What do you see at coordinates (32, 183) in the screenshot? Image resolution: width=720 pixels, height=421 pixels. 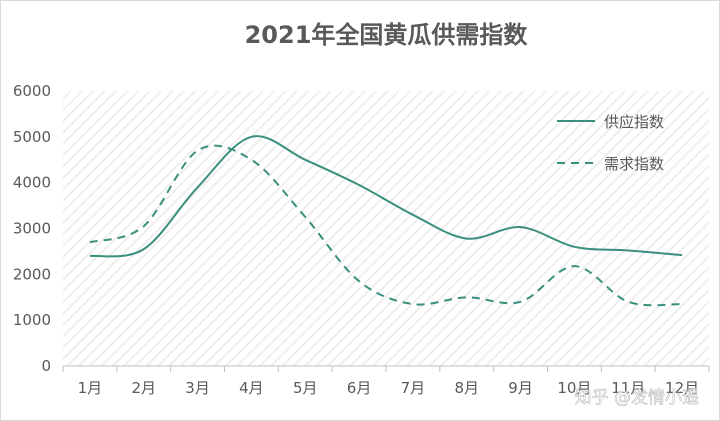 I see `y-tick-label: 4000` at bounding box center [32, 183].